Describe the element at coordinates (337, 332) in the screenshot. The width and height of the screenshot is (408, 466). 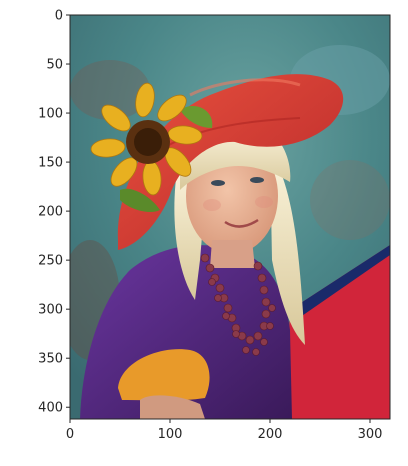
I see `red-panel` at that location.